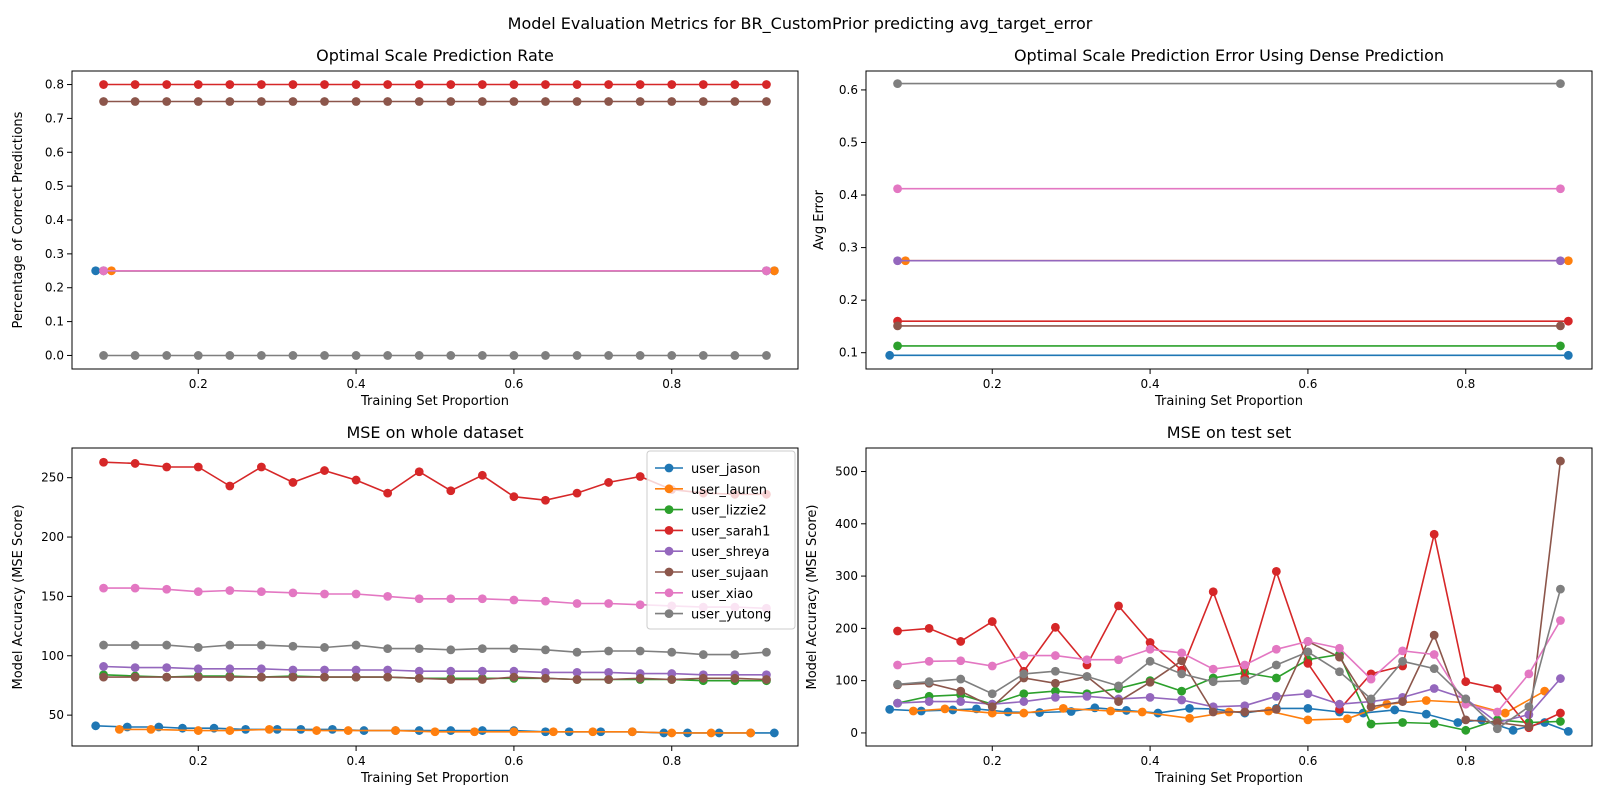  What do you see at coordinates (1229, 432) in the screenshot?
I see `panel-title: MSE on test set` at bounding box center [1229, 432].